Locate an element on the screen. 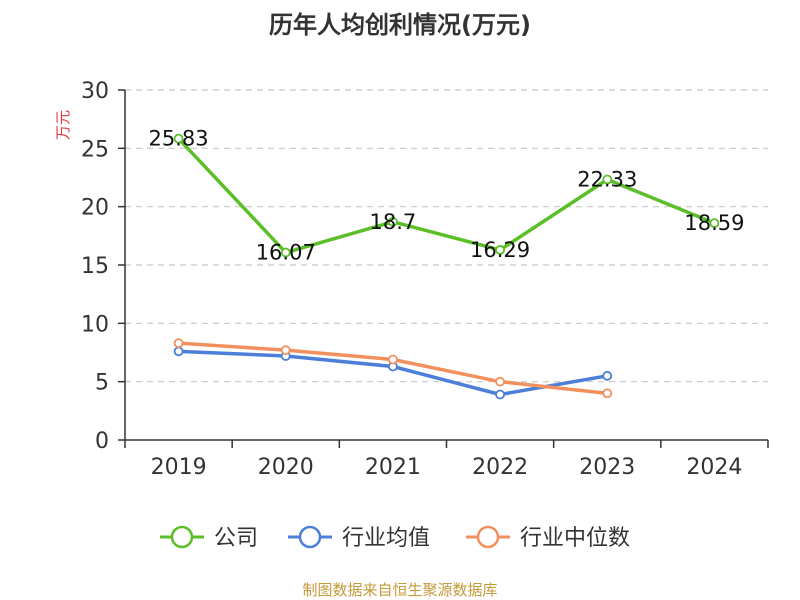 Image resolution: width=800 pixels, height=600 pixels. legend-item-3: 行业中位数 is located at coordinates (548, 538).